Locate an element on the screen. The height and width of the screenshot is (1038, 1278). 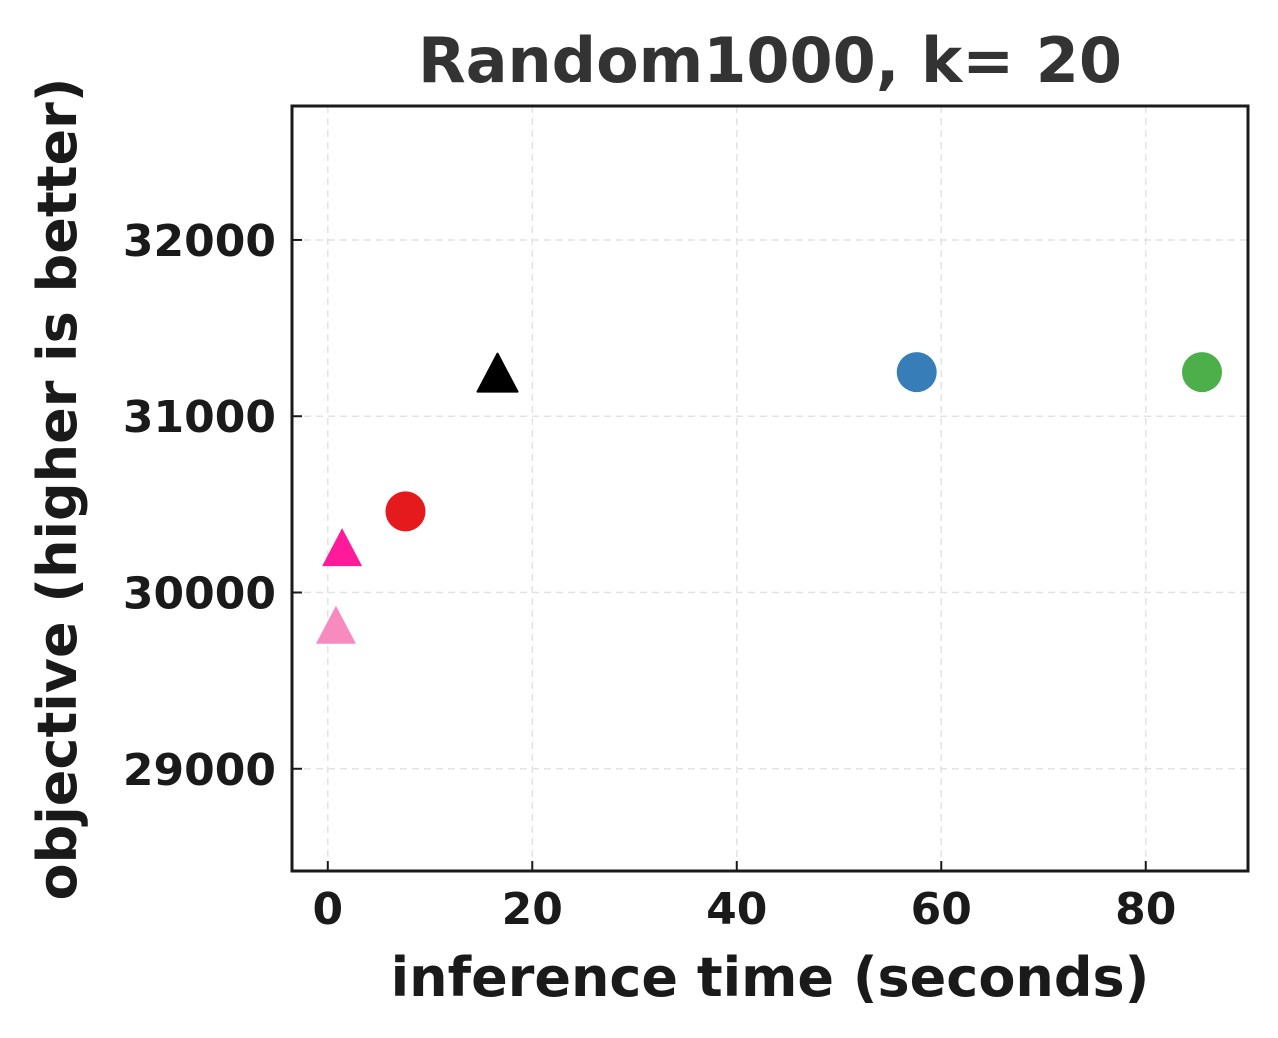
y-tick-label: 32000 is located at coordinates (199, 241).